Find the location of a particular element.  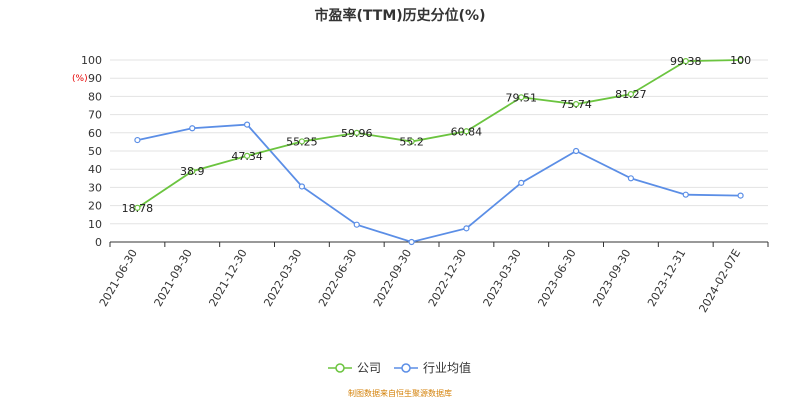

data-label-company: 59.96 is located at coordinates (357, 133).